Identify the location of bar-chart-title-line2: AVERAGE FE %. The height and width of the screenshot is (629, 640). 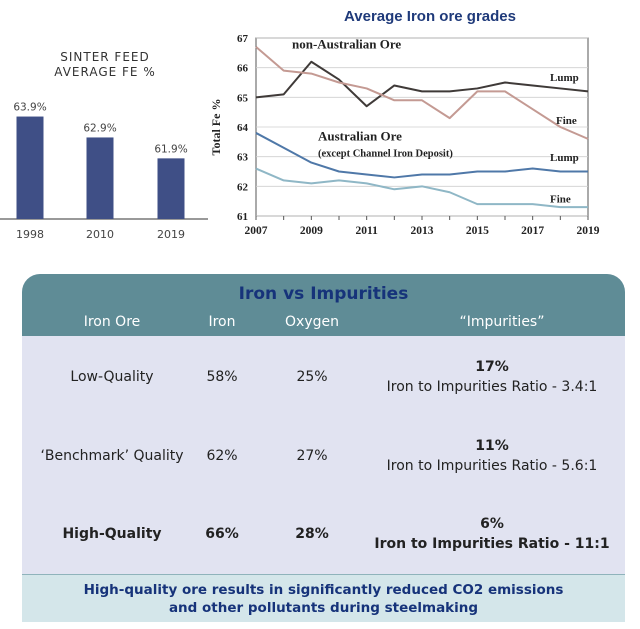
(105, 72).